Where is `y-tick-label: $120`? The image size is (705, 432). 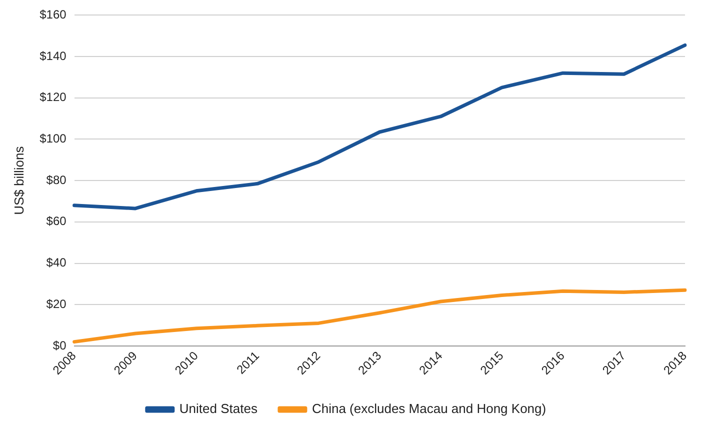
y-tick-label: $120 is located at coordinates (53, 97).